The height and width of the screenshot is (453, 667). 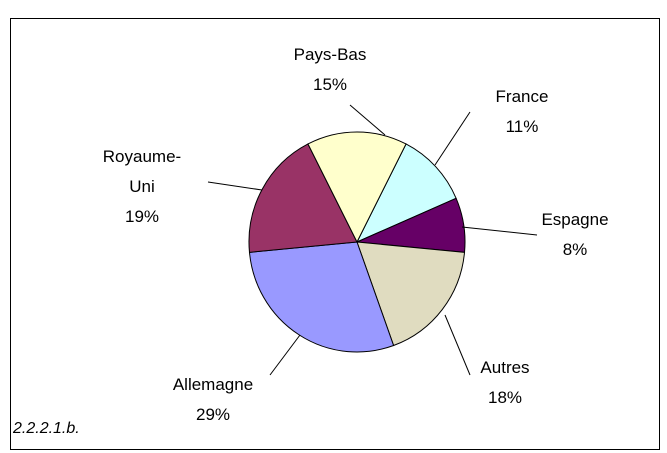 I want to click on category-label: Royaume-Uni, so click(x=142, y=171).